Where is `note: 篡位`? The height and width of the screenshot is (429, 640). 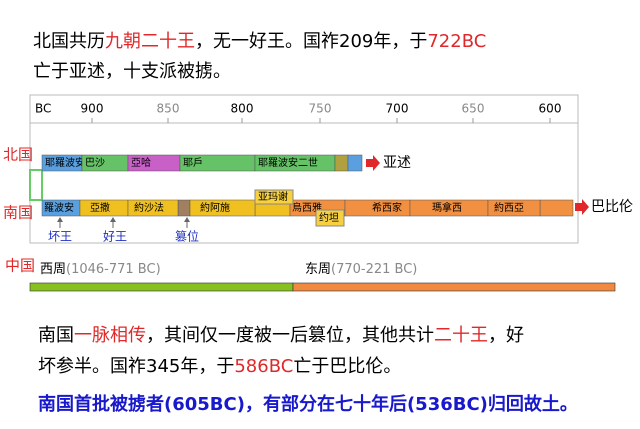
note: 篡位 is located at coordinates (187, 236).